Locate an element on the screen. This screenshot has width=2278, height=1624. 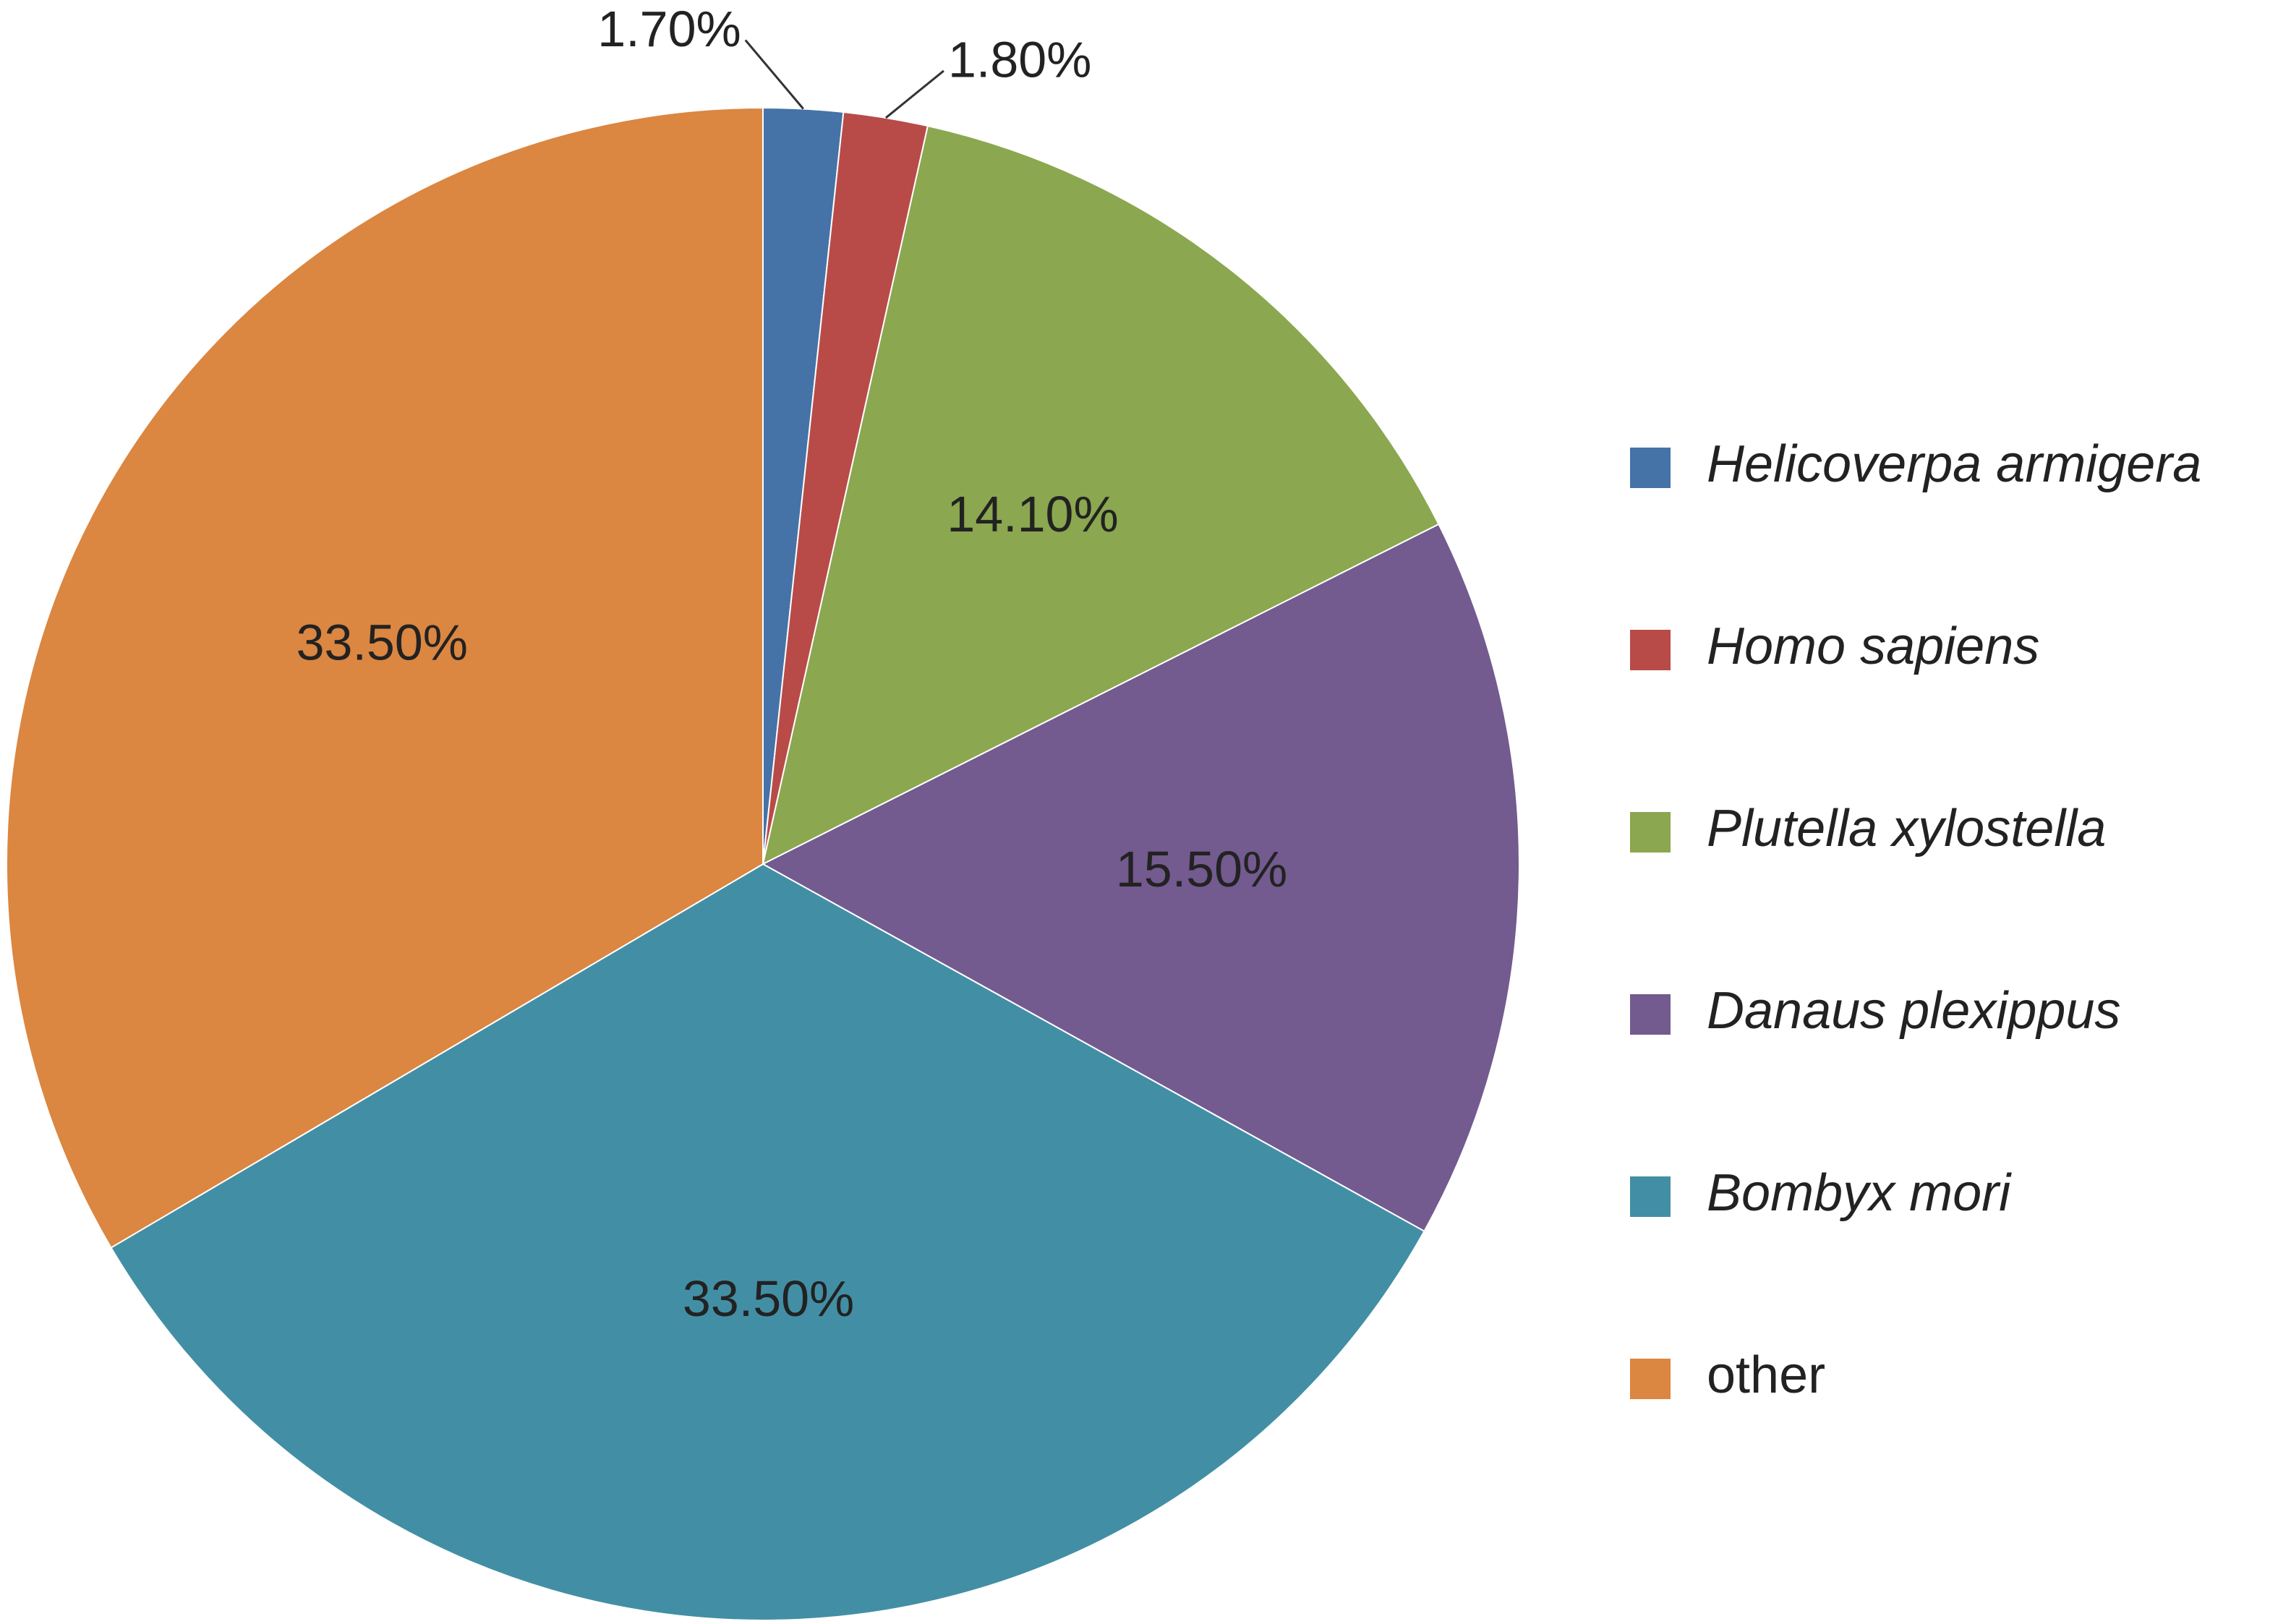
slice-label: 15.50% is located at coordinates (1201, 869).